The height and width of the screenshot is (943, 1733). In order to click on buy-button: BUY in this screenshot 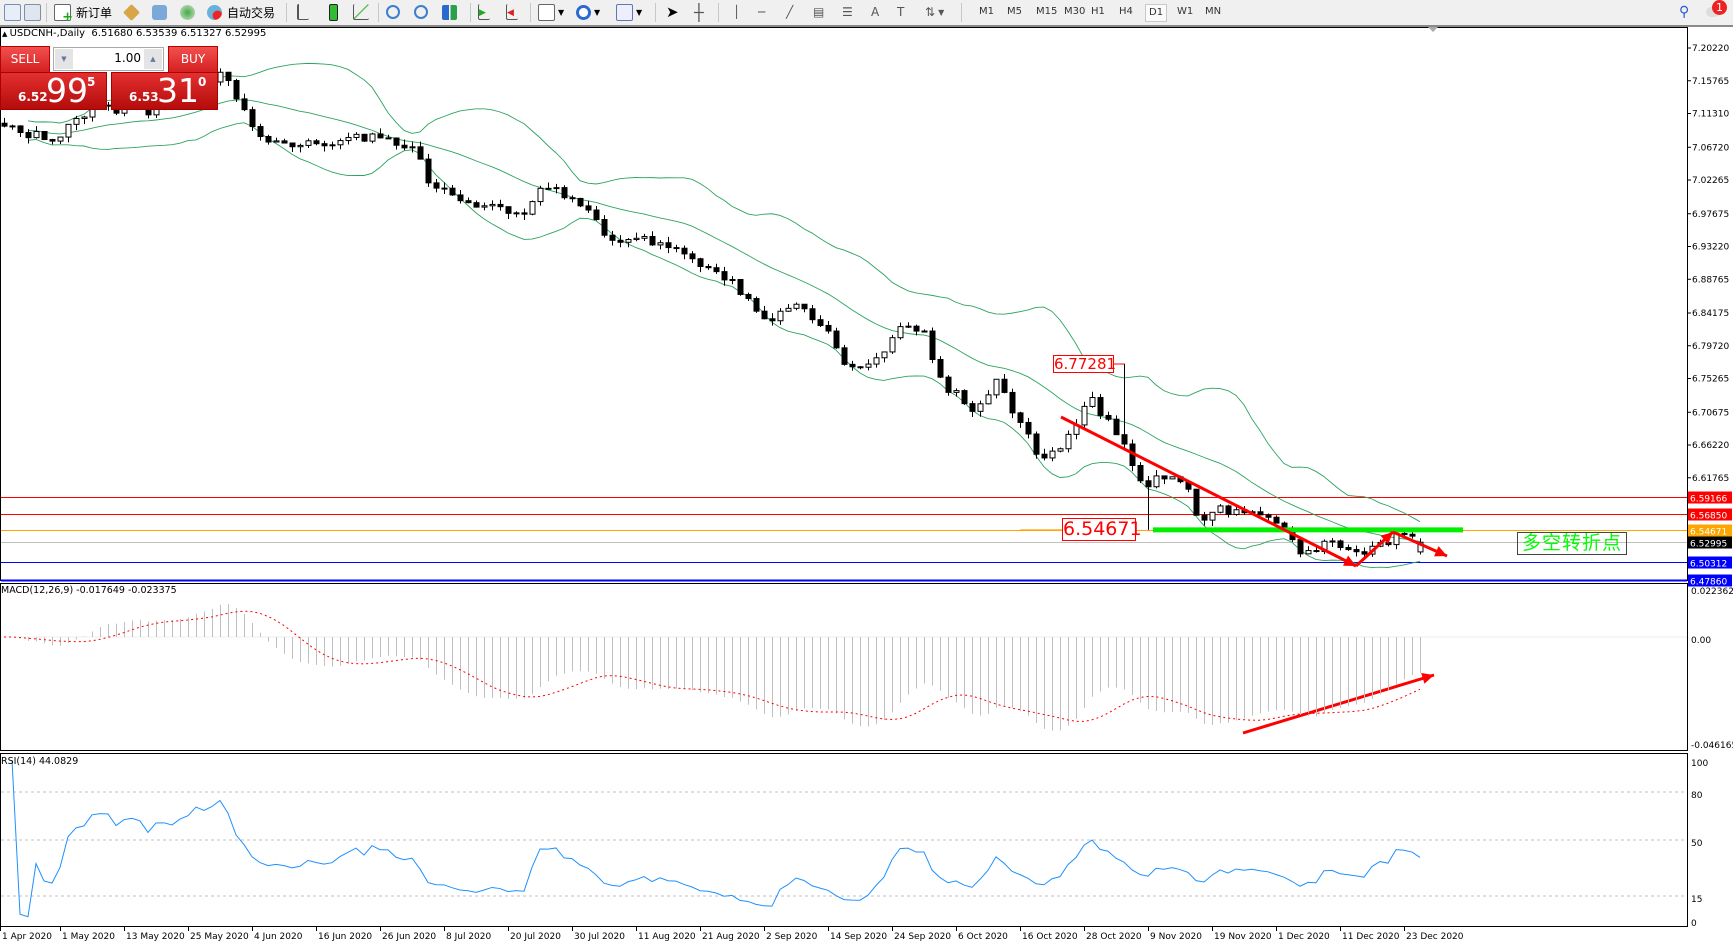, I will do `click(193, 59)`.